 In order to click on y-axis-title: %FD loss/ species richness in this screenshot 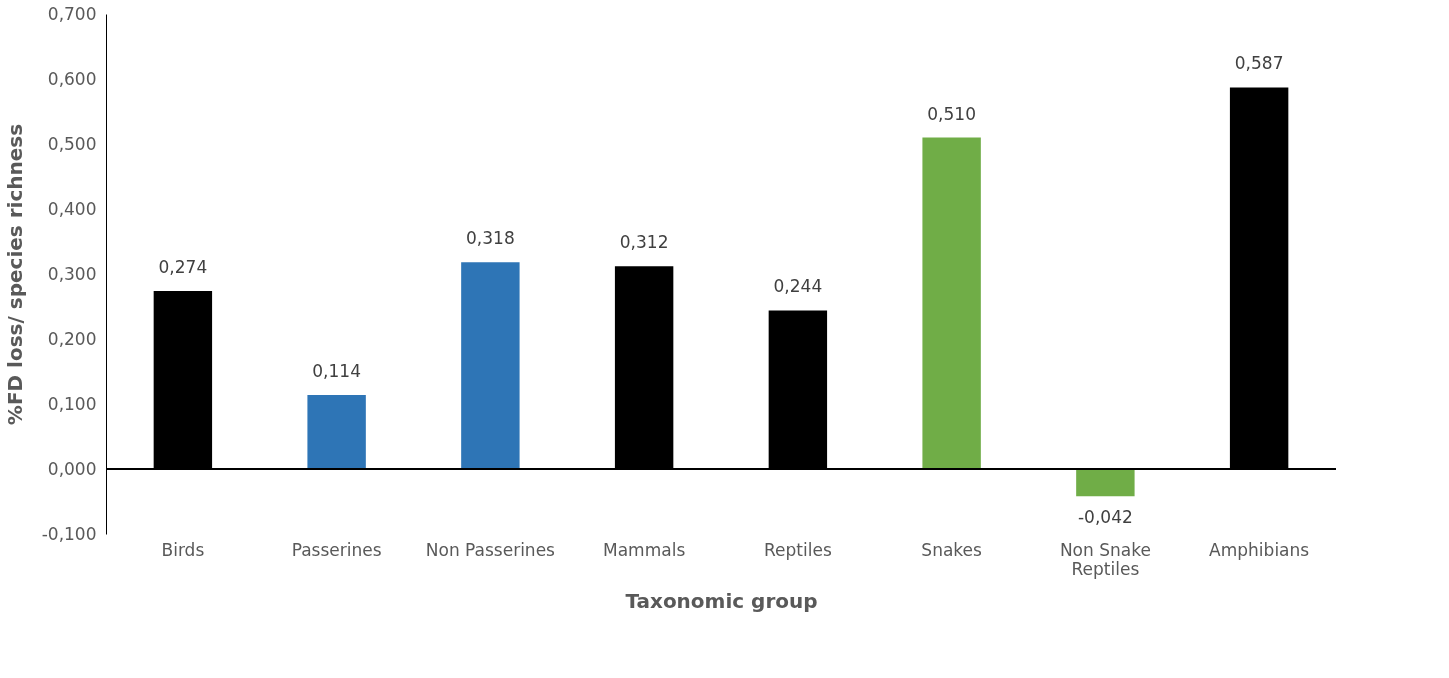, I will do `click(14, 274)`.